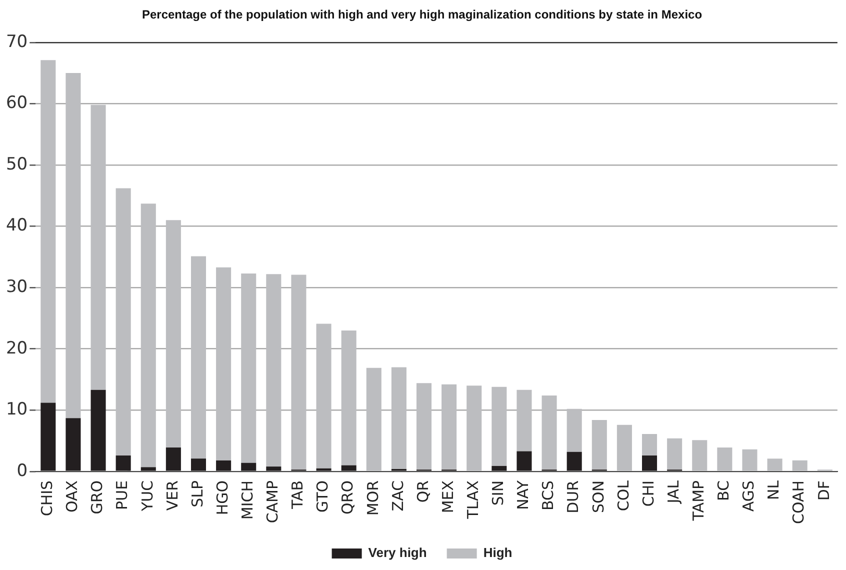 The image size is (846, 570). What do you see at coordinates (648, 493) in the screenshot?
I see `x-tick-label: CHI` at bounding box center [648, 493].